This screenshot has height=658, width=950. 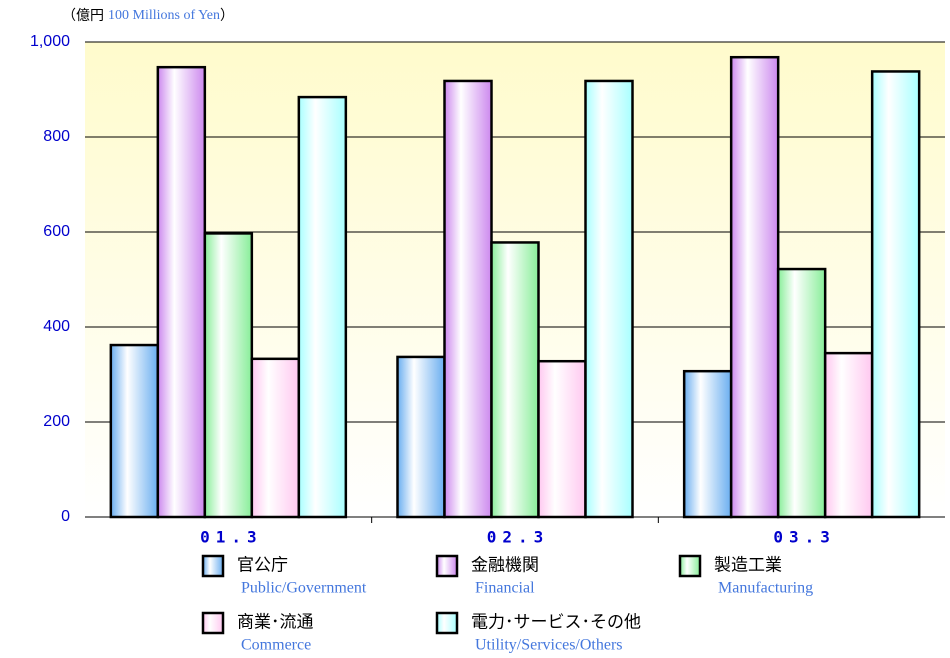 What do you see at coordinates (231, 537) in the screenshot?
I see `x-tick-label: 01.3` at bounding box center [231, 537].